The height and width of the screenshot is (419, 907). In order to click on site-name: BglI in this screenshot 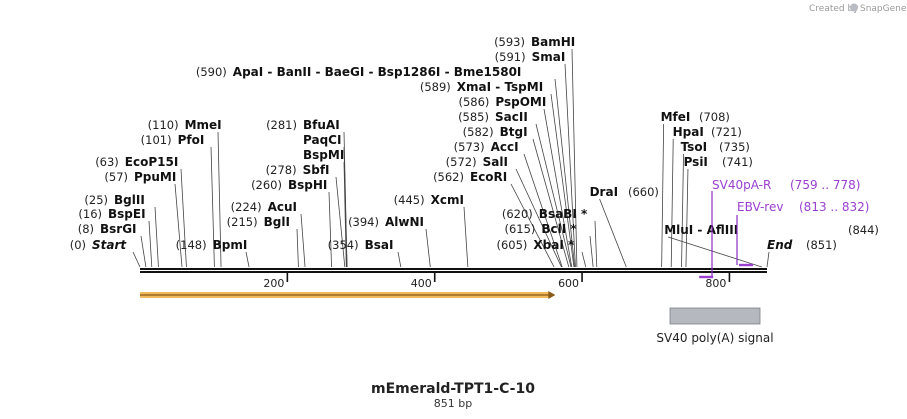, I will do `click(277, 222)`.